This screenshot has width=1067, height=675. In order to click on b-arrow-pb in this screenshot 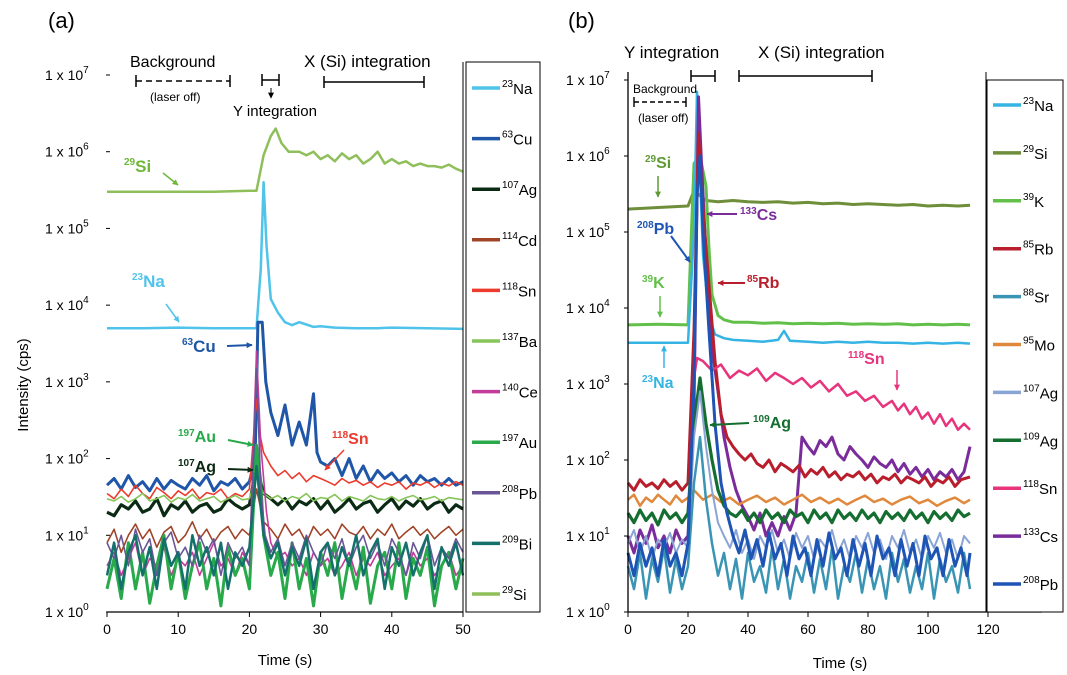, I will do `click(680, 249)`.